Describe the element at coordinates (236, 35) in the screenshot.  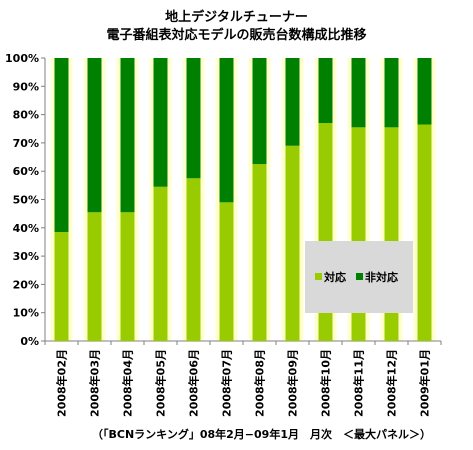
I see `chart-title-line2: 電子番組表対応モデルの販売台数構成比推移` at that location.